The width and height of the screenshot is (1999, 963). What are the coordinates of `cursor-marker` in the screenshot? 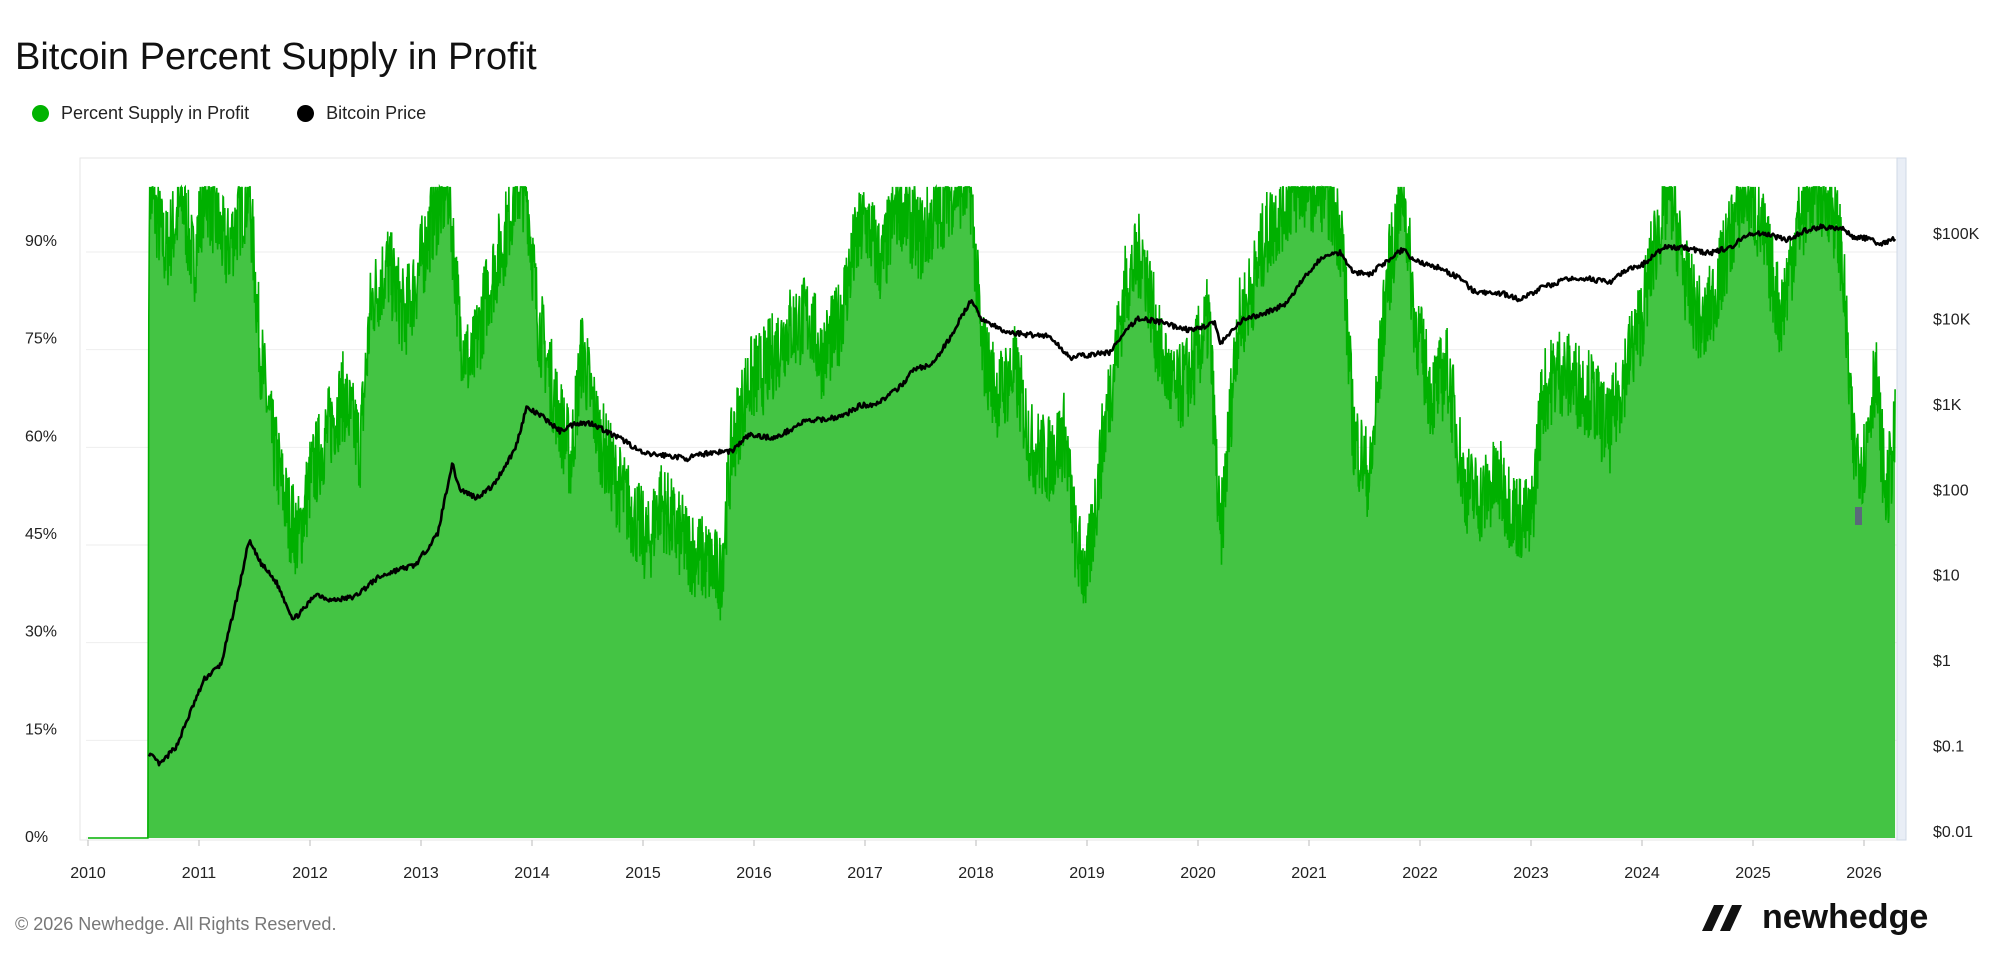 It's located at (1858, 516).